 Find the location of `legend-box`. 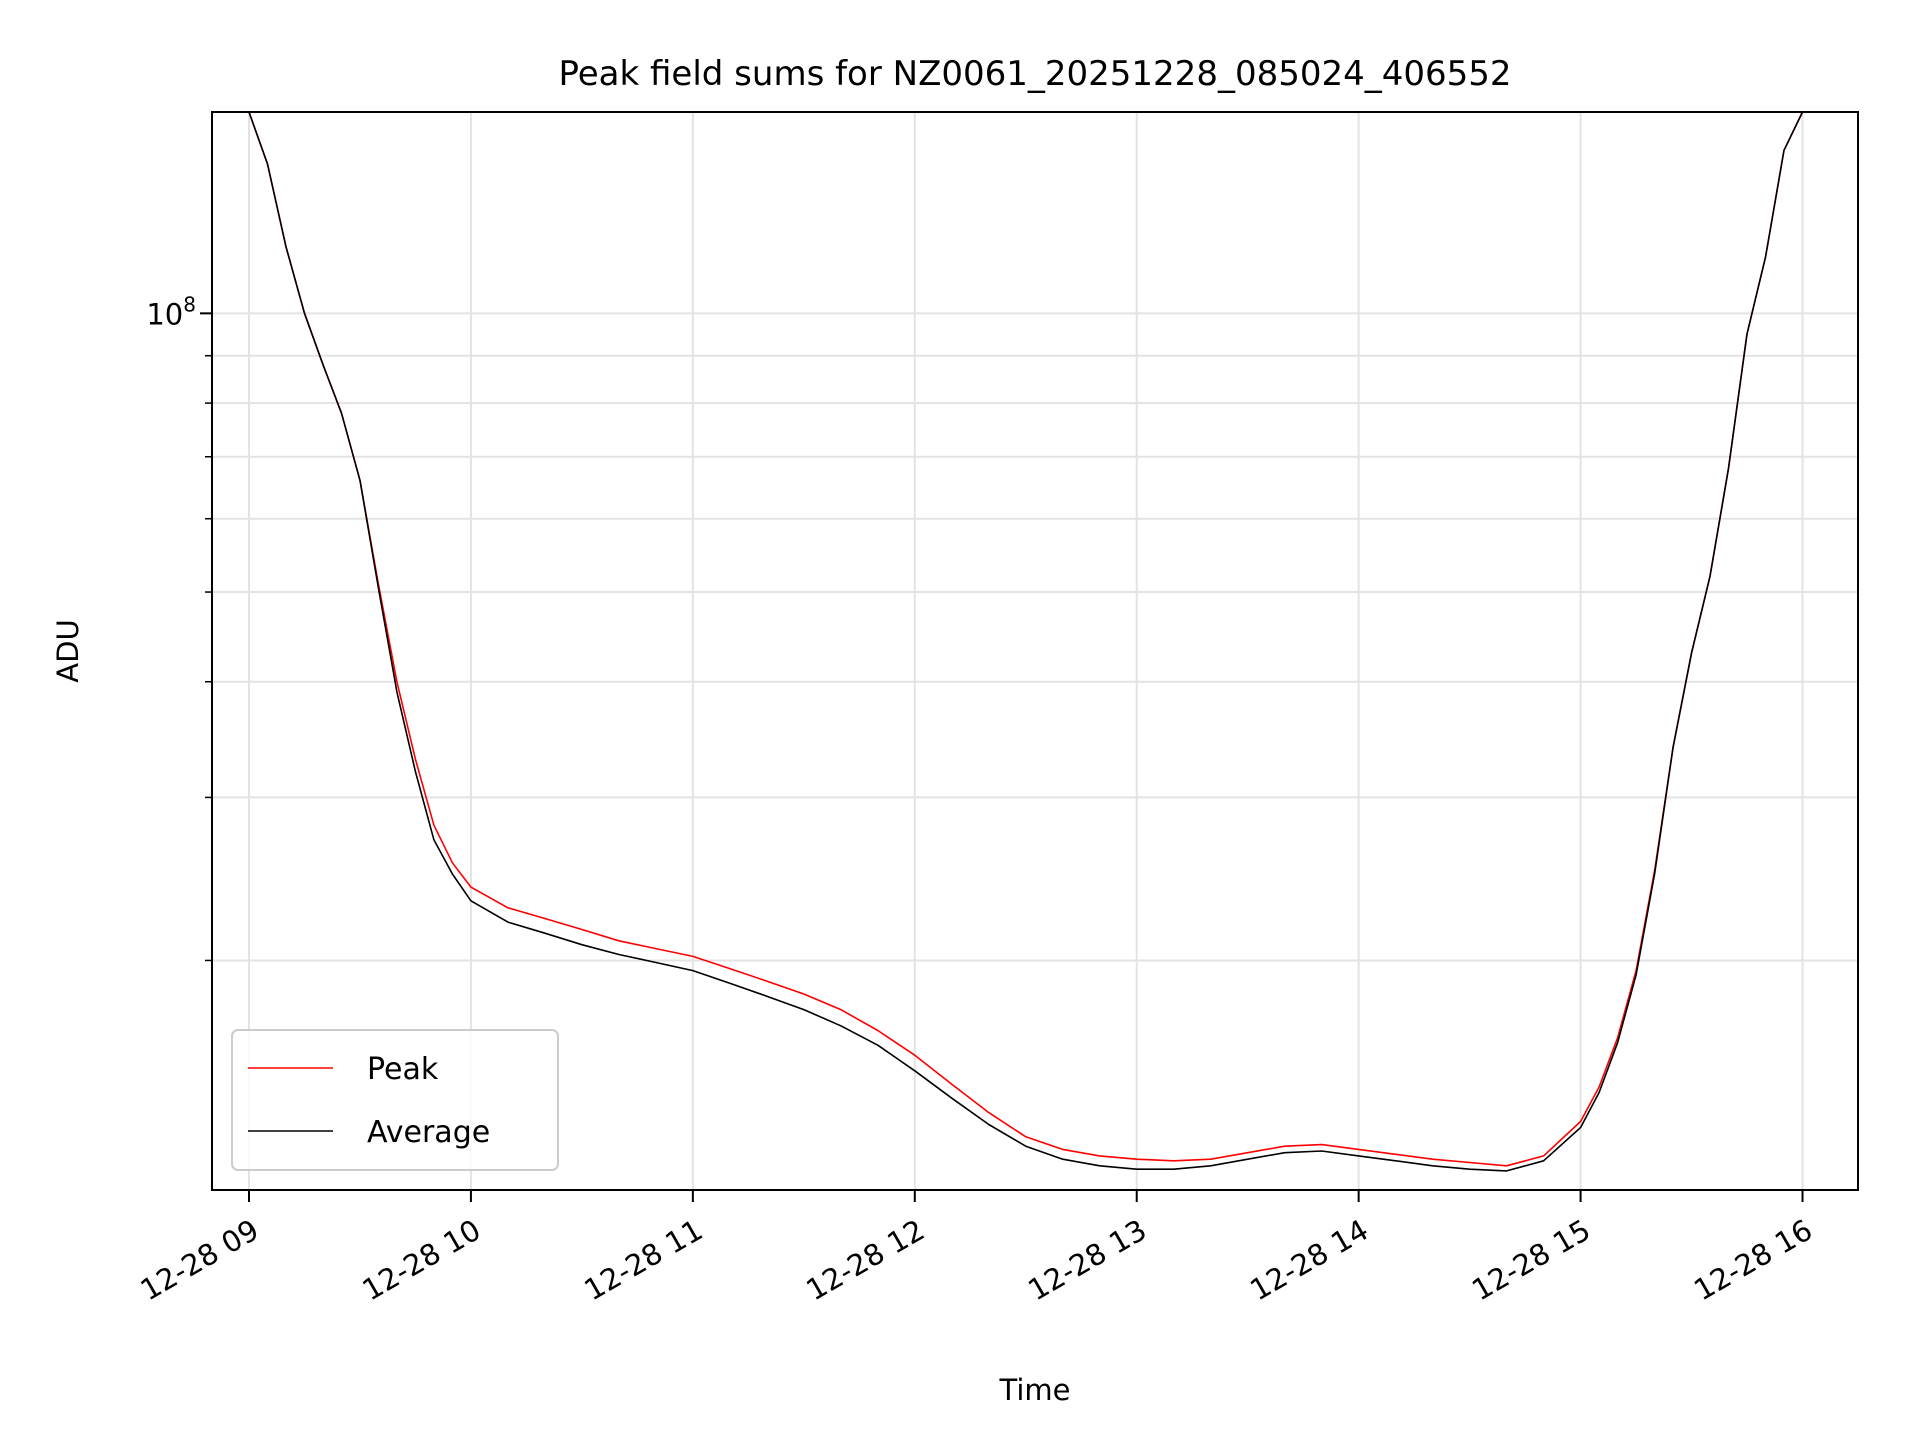

legend-box is located at coordinates (395, 1100).